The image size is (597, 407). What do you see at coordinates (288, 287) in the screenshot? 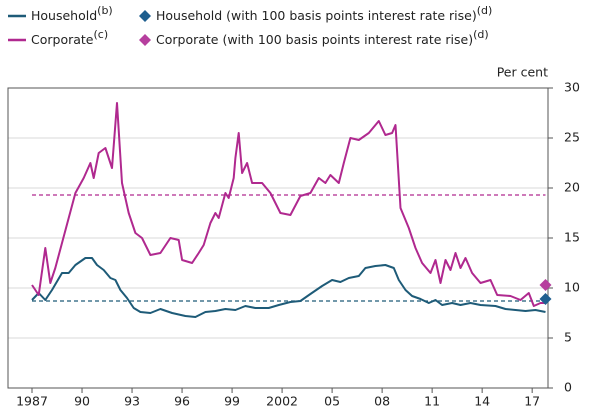
I see `series-line` at bounding box center [288, 287].